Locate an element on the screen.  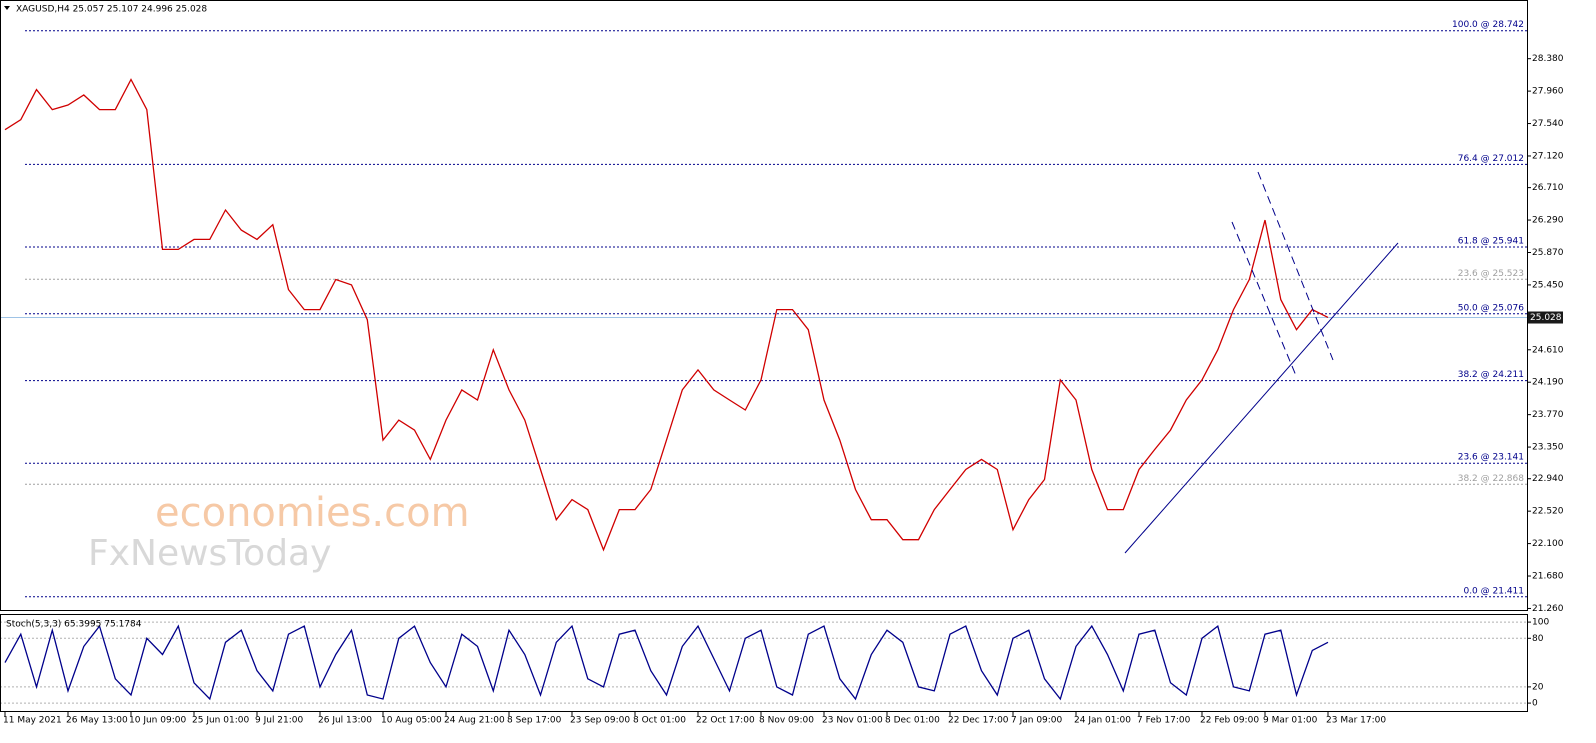
y-tick-label: 26.710 is located at coordinates (1548, 188).